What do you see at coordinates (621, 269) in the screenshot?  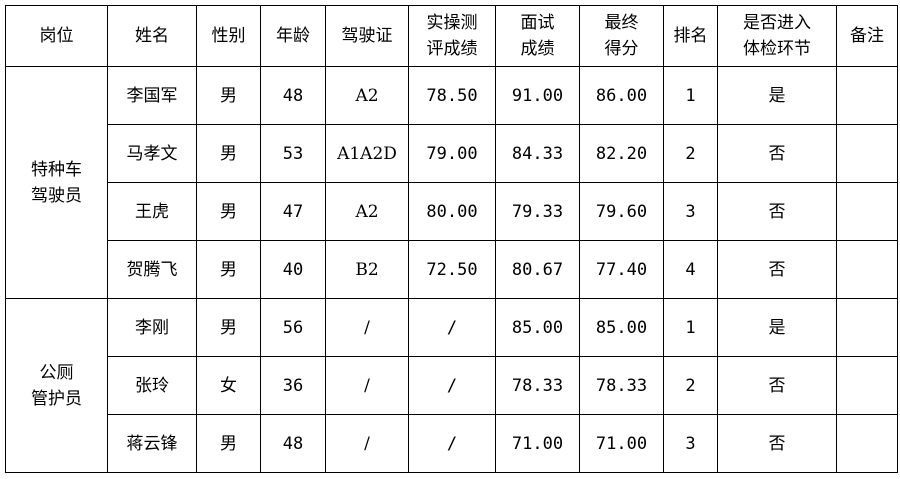 I see `table-cell: 77.40` at bounding box center [621, 269].